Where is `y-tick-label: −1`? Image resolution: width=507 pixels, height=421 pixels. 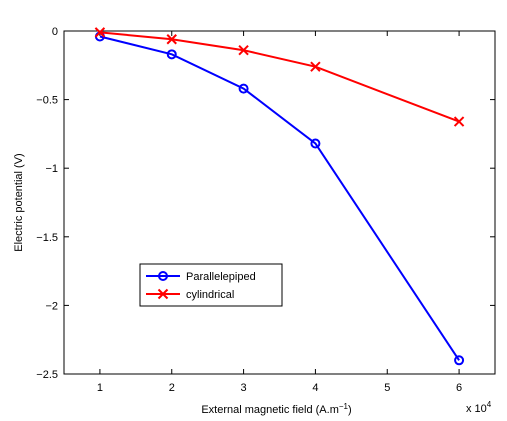
y-tick-label: −1 is located at coordinates (51, 169).